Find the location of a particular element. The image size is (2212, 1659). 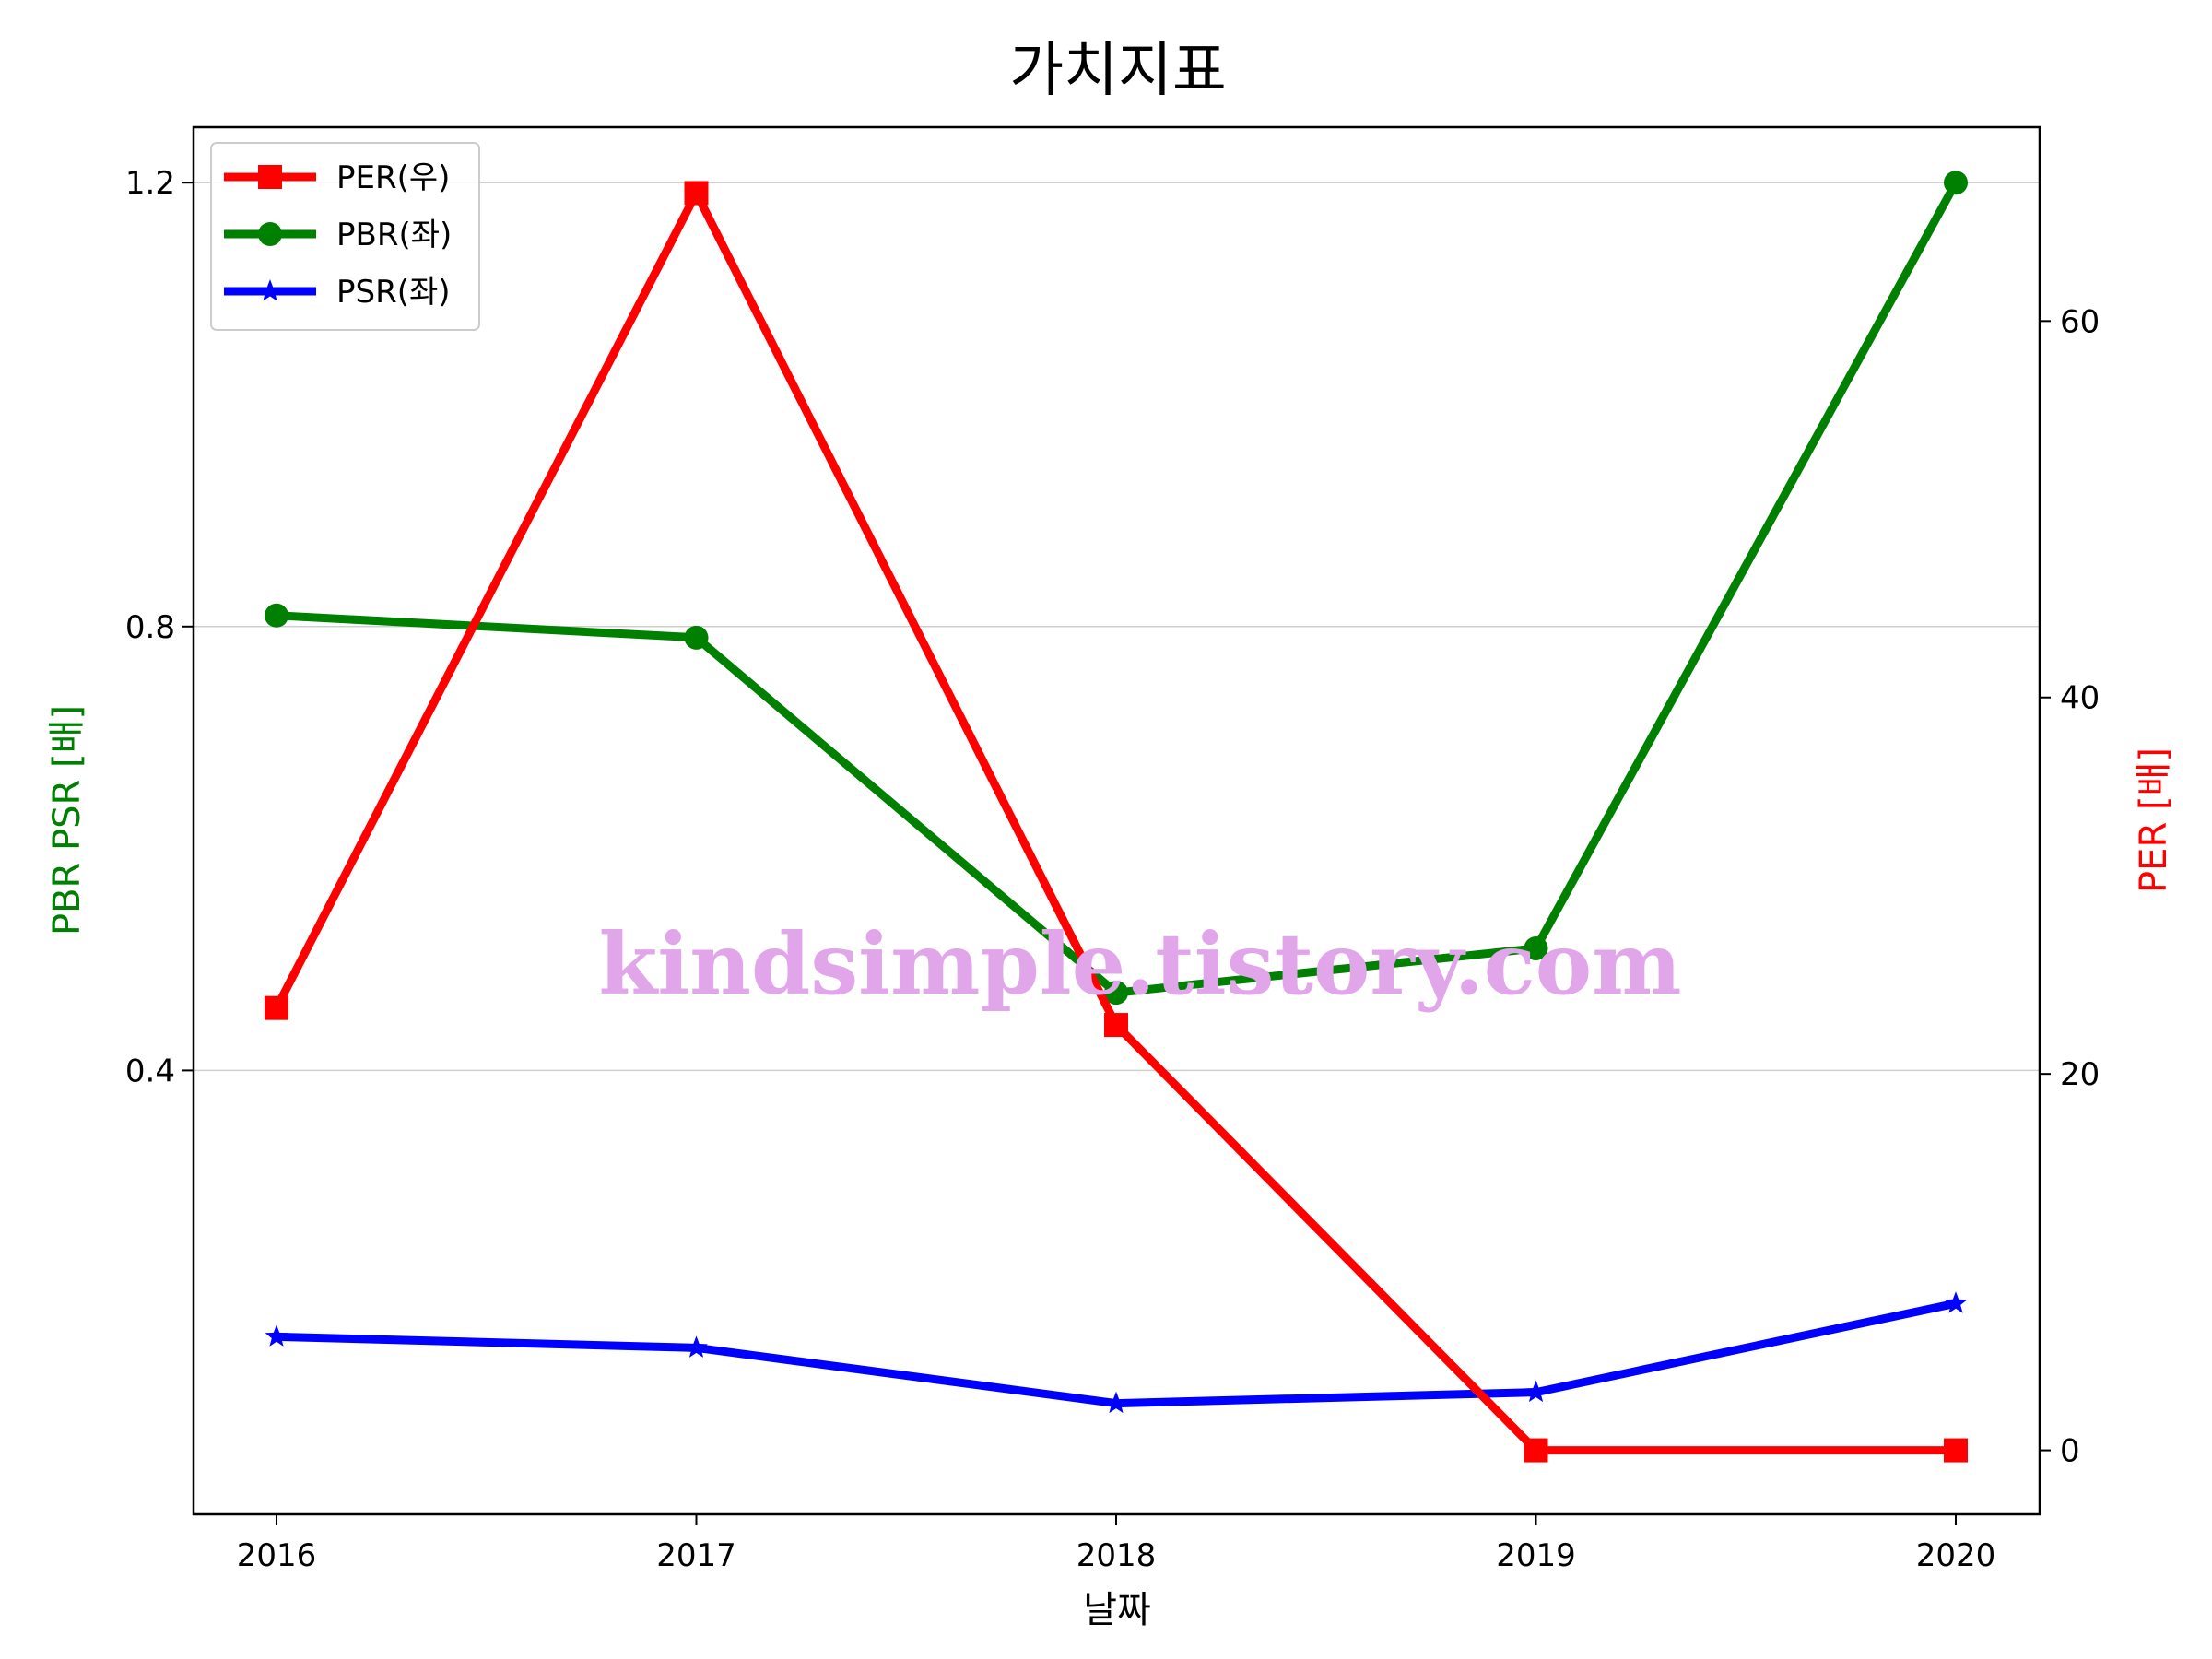

x-axis-label: 날짜 is located at coordinates (1117, 1610).